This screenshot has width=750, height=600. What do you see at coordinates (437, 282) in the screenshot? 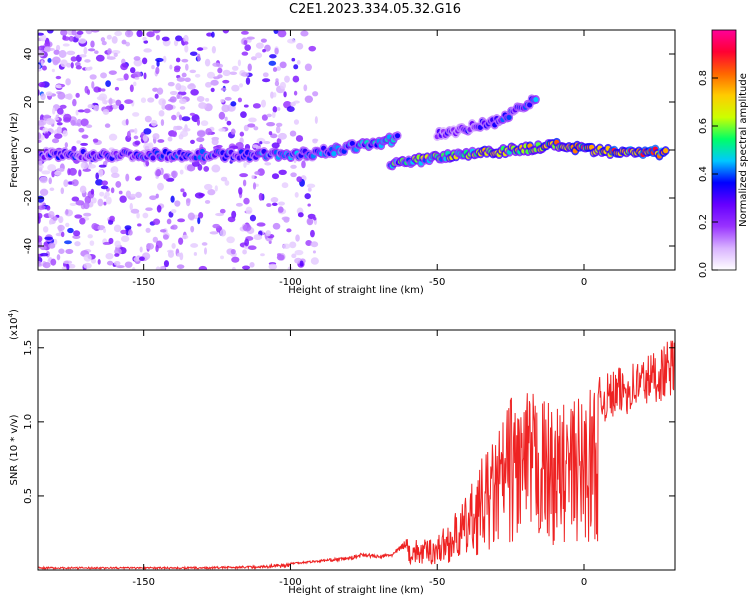
I see `spectrogram-x-tick-label: -50` at bounding box center [437, 282].